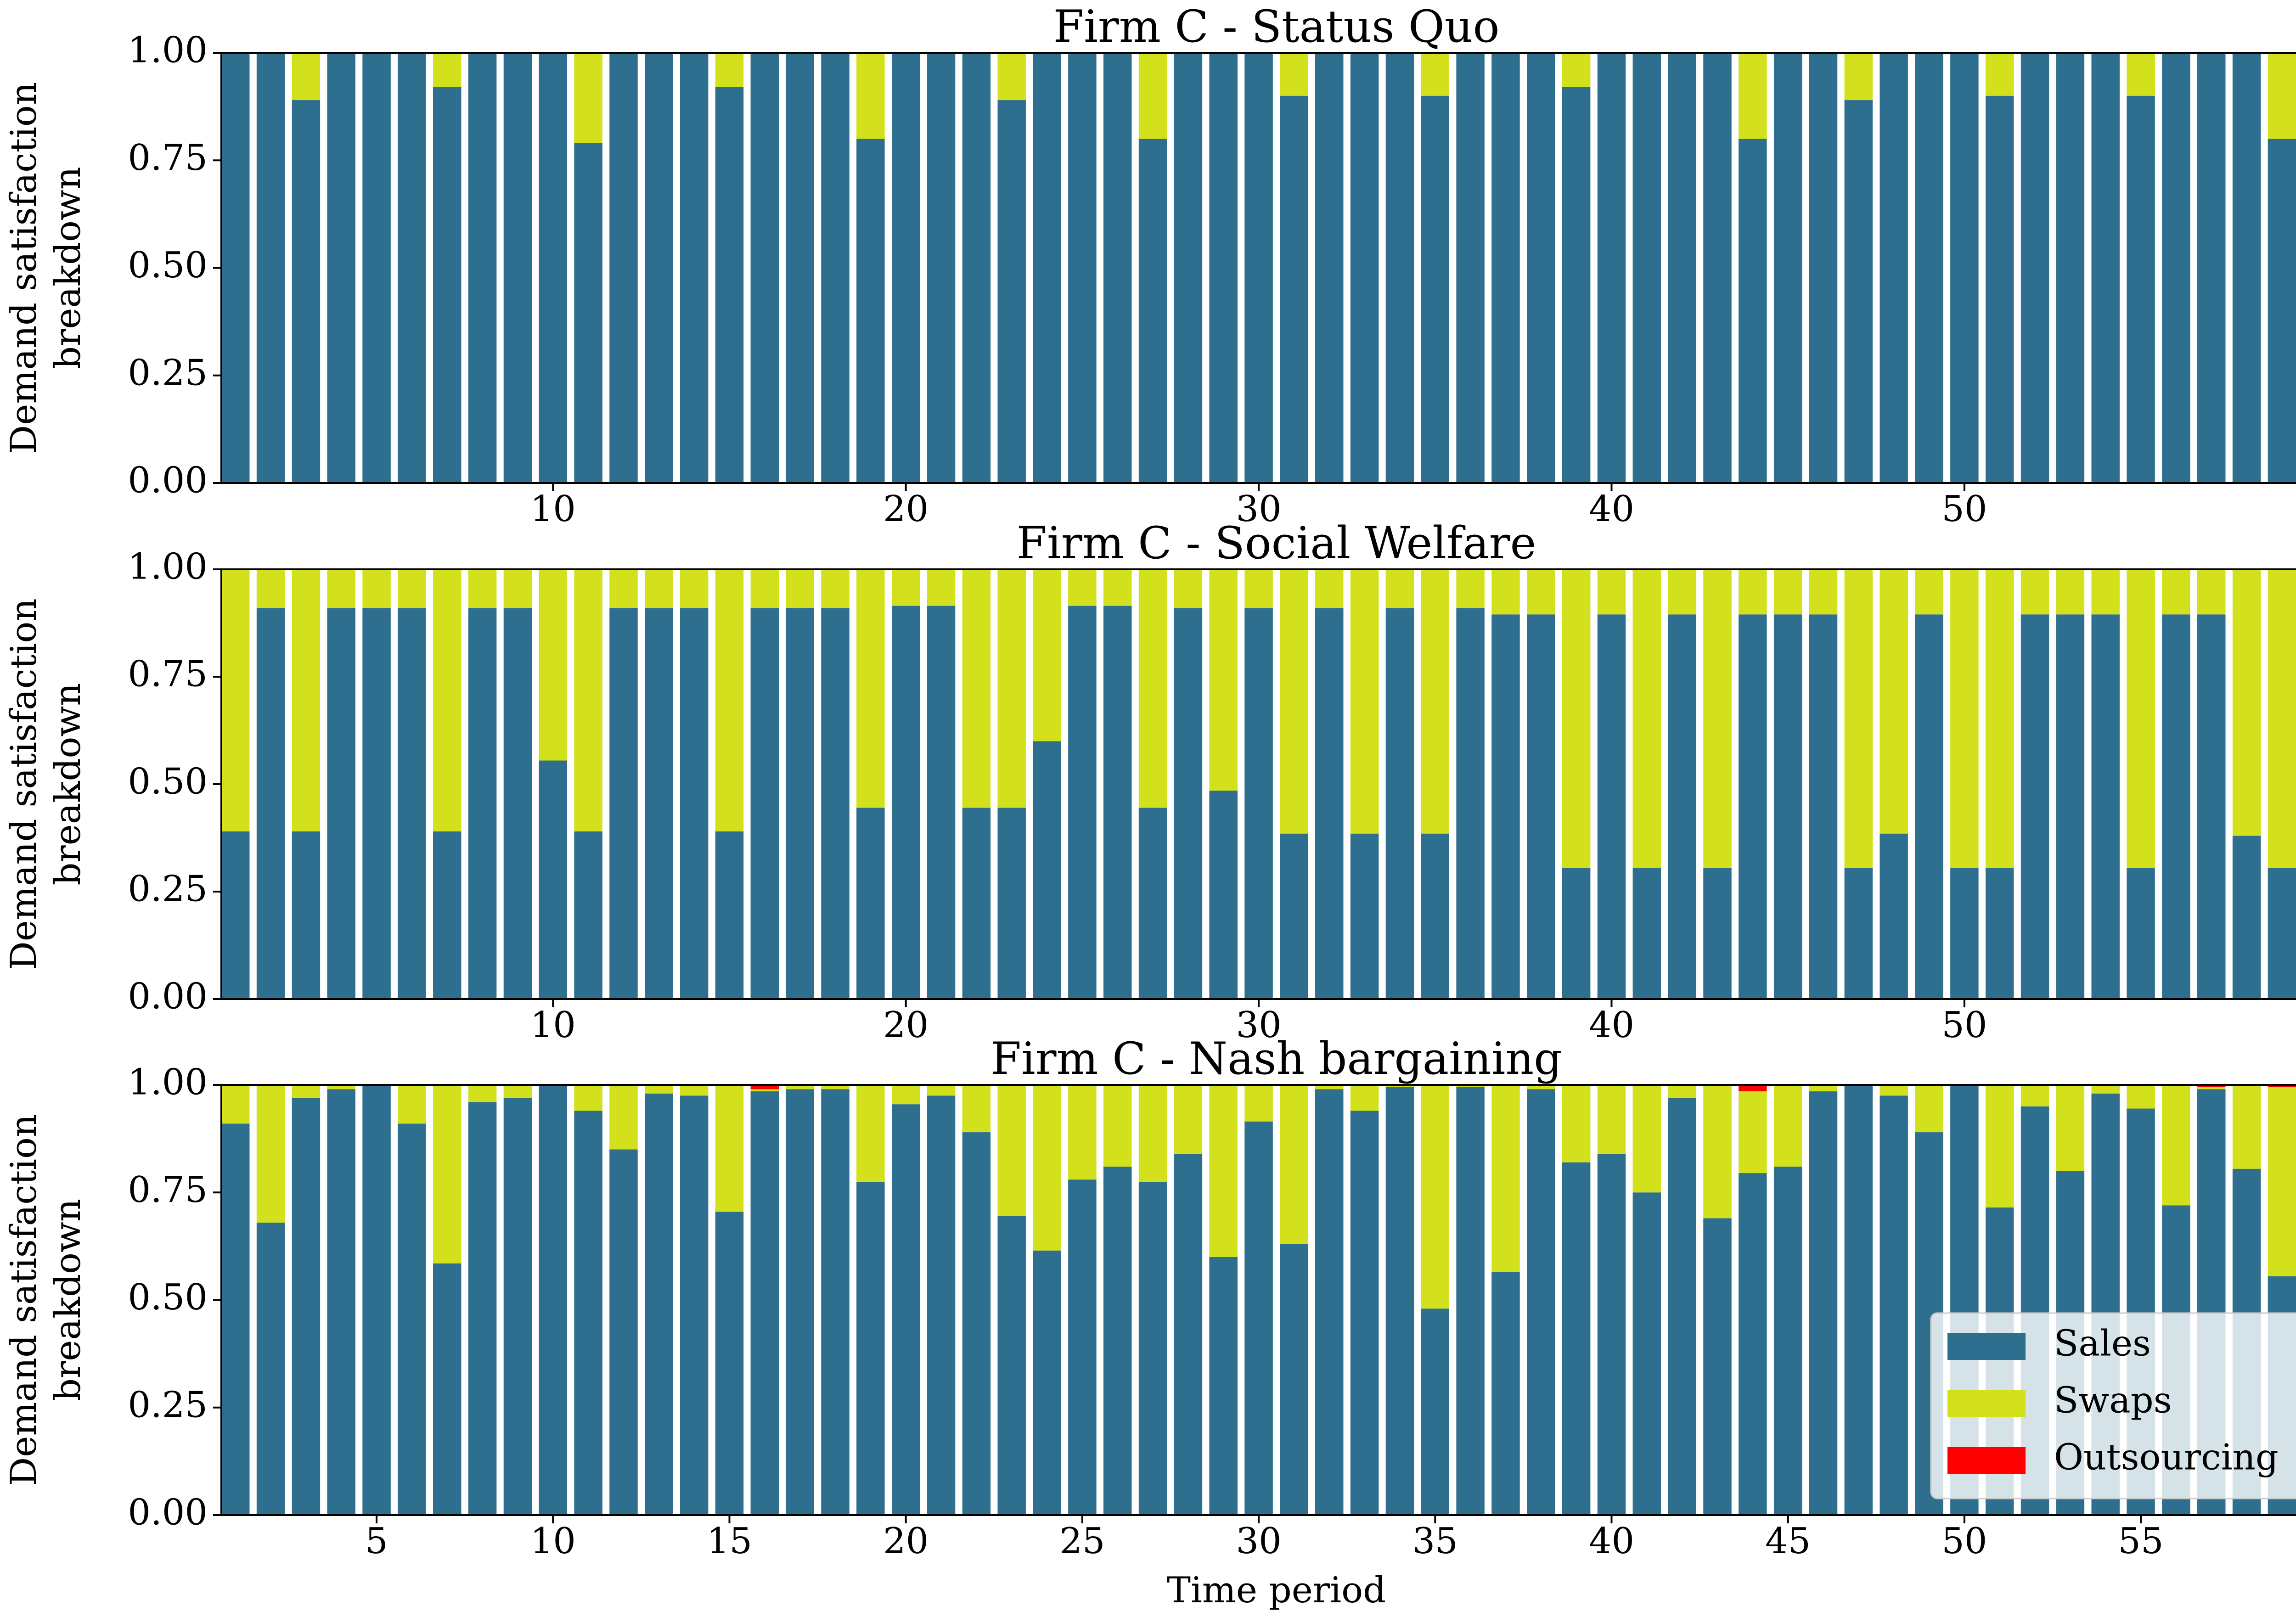 The image size is (2296, 1617). I want to click on legend-label-outsourcing: Outsourcing, so click(2166, 1458).